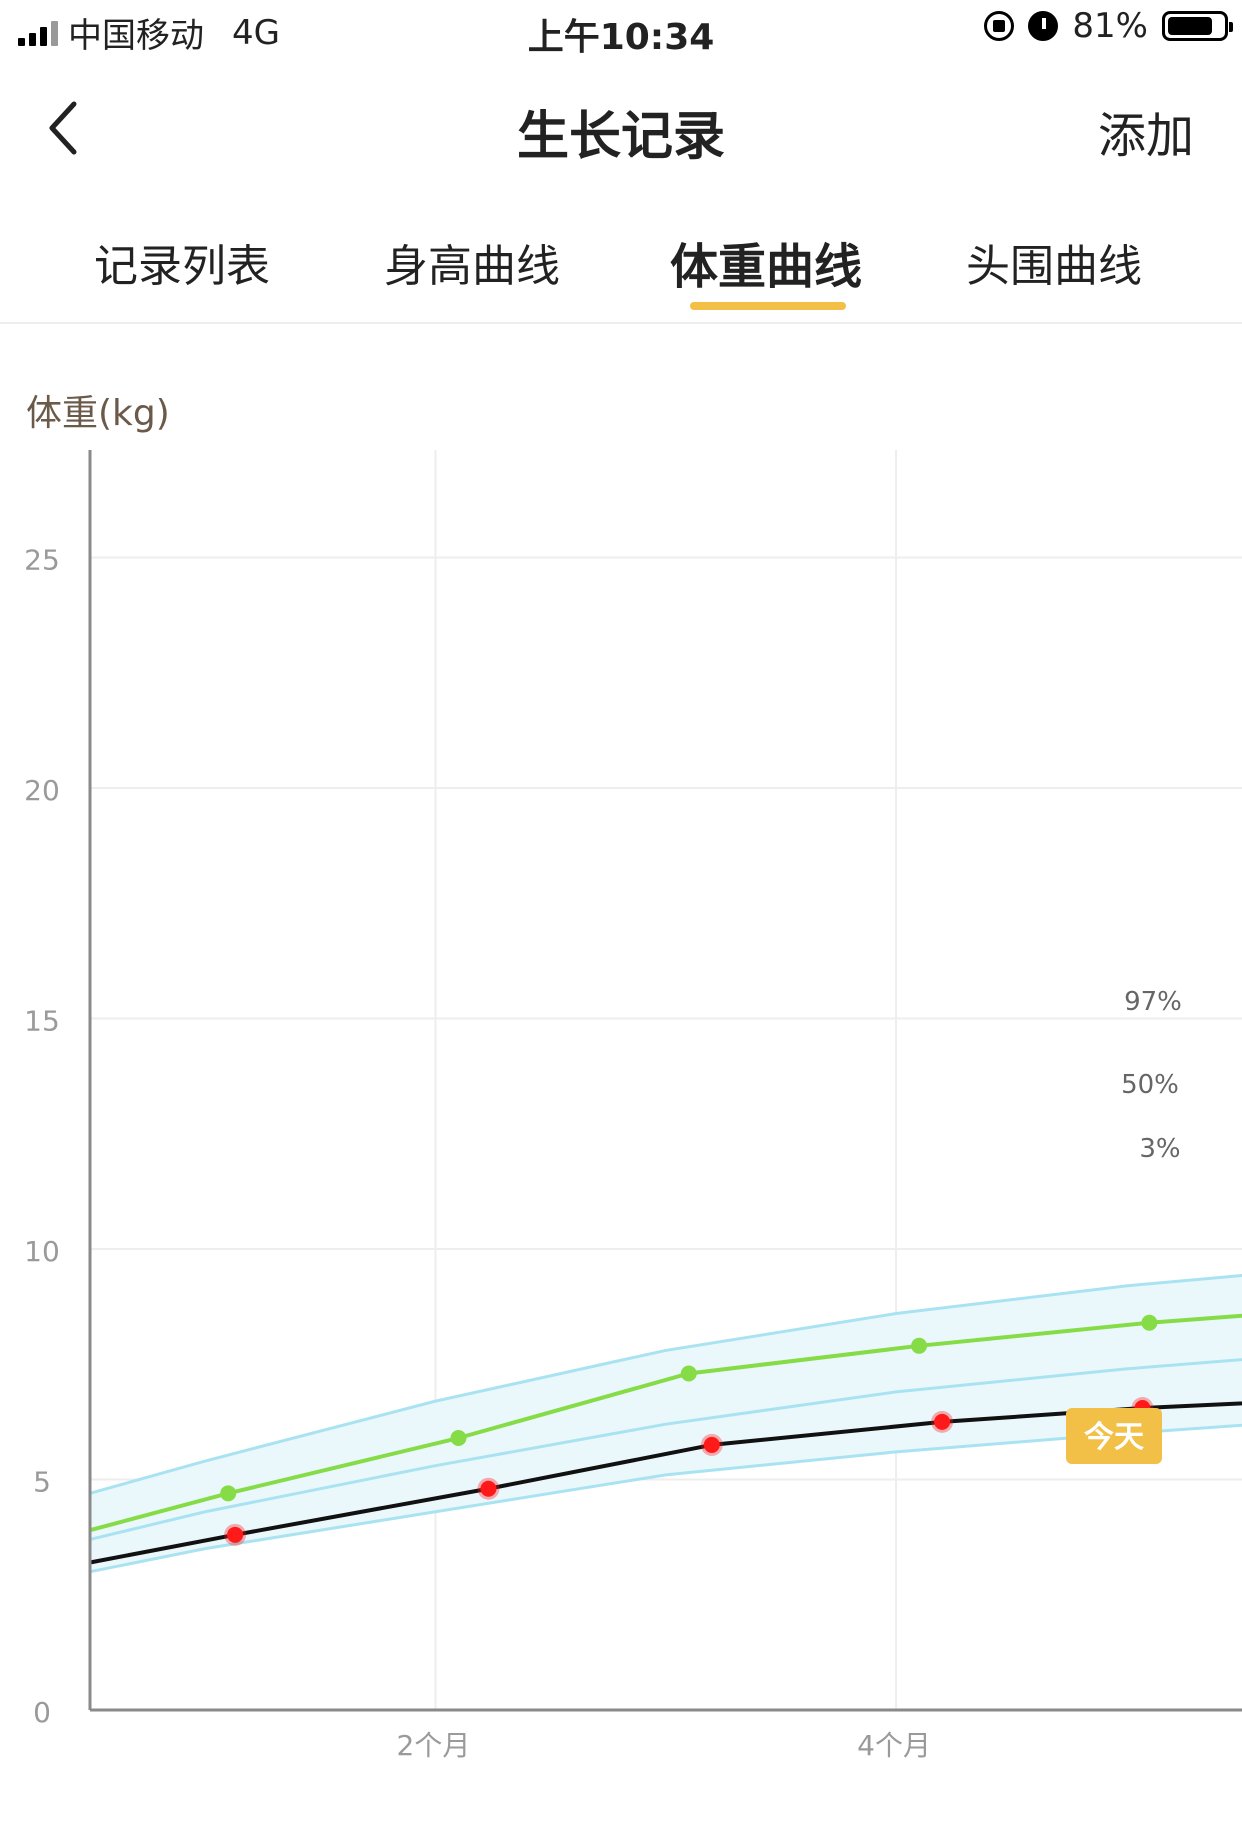  What do you see at coordinates (1153, 1002) in the screenshot?
I see `percentile-label: 97%` at bounding box center [1153, 1002].